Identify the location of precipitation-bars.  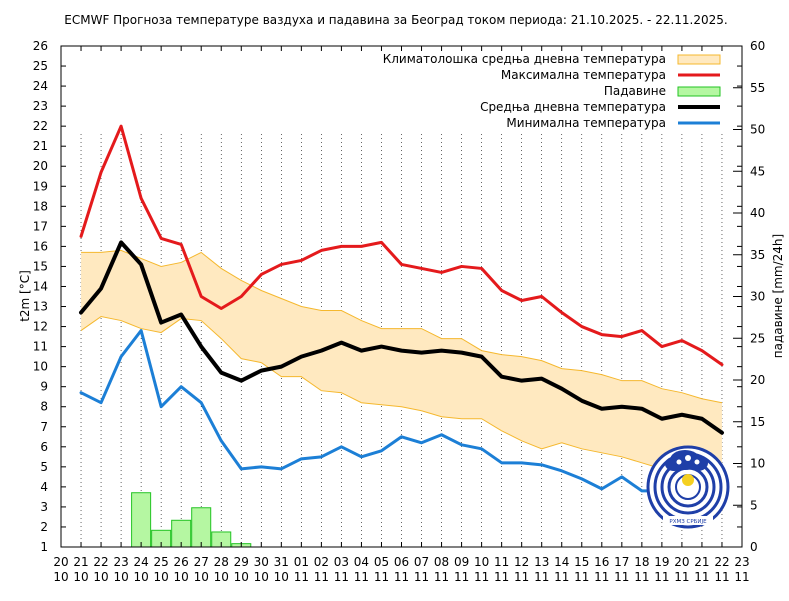
(191, 520).